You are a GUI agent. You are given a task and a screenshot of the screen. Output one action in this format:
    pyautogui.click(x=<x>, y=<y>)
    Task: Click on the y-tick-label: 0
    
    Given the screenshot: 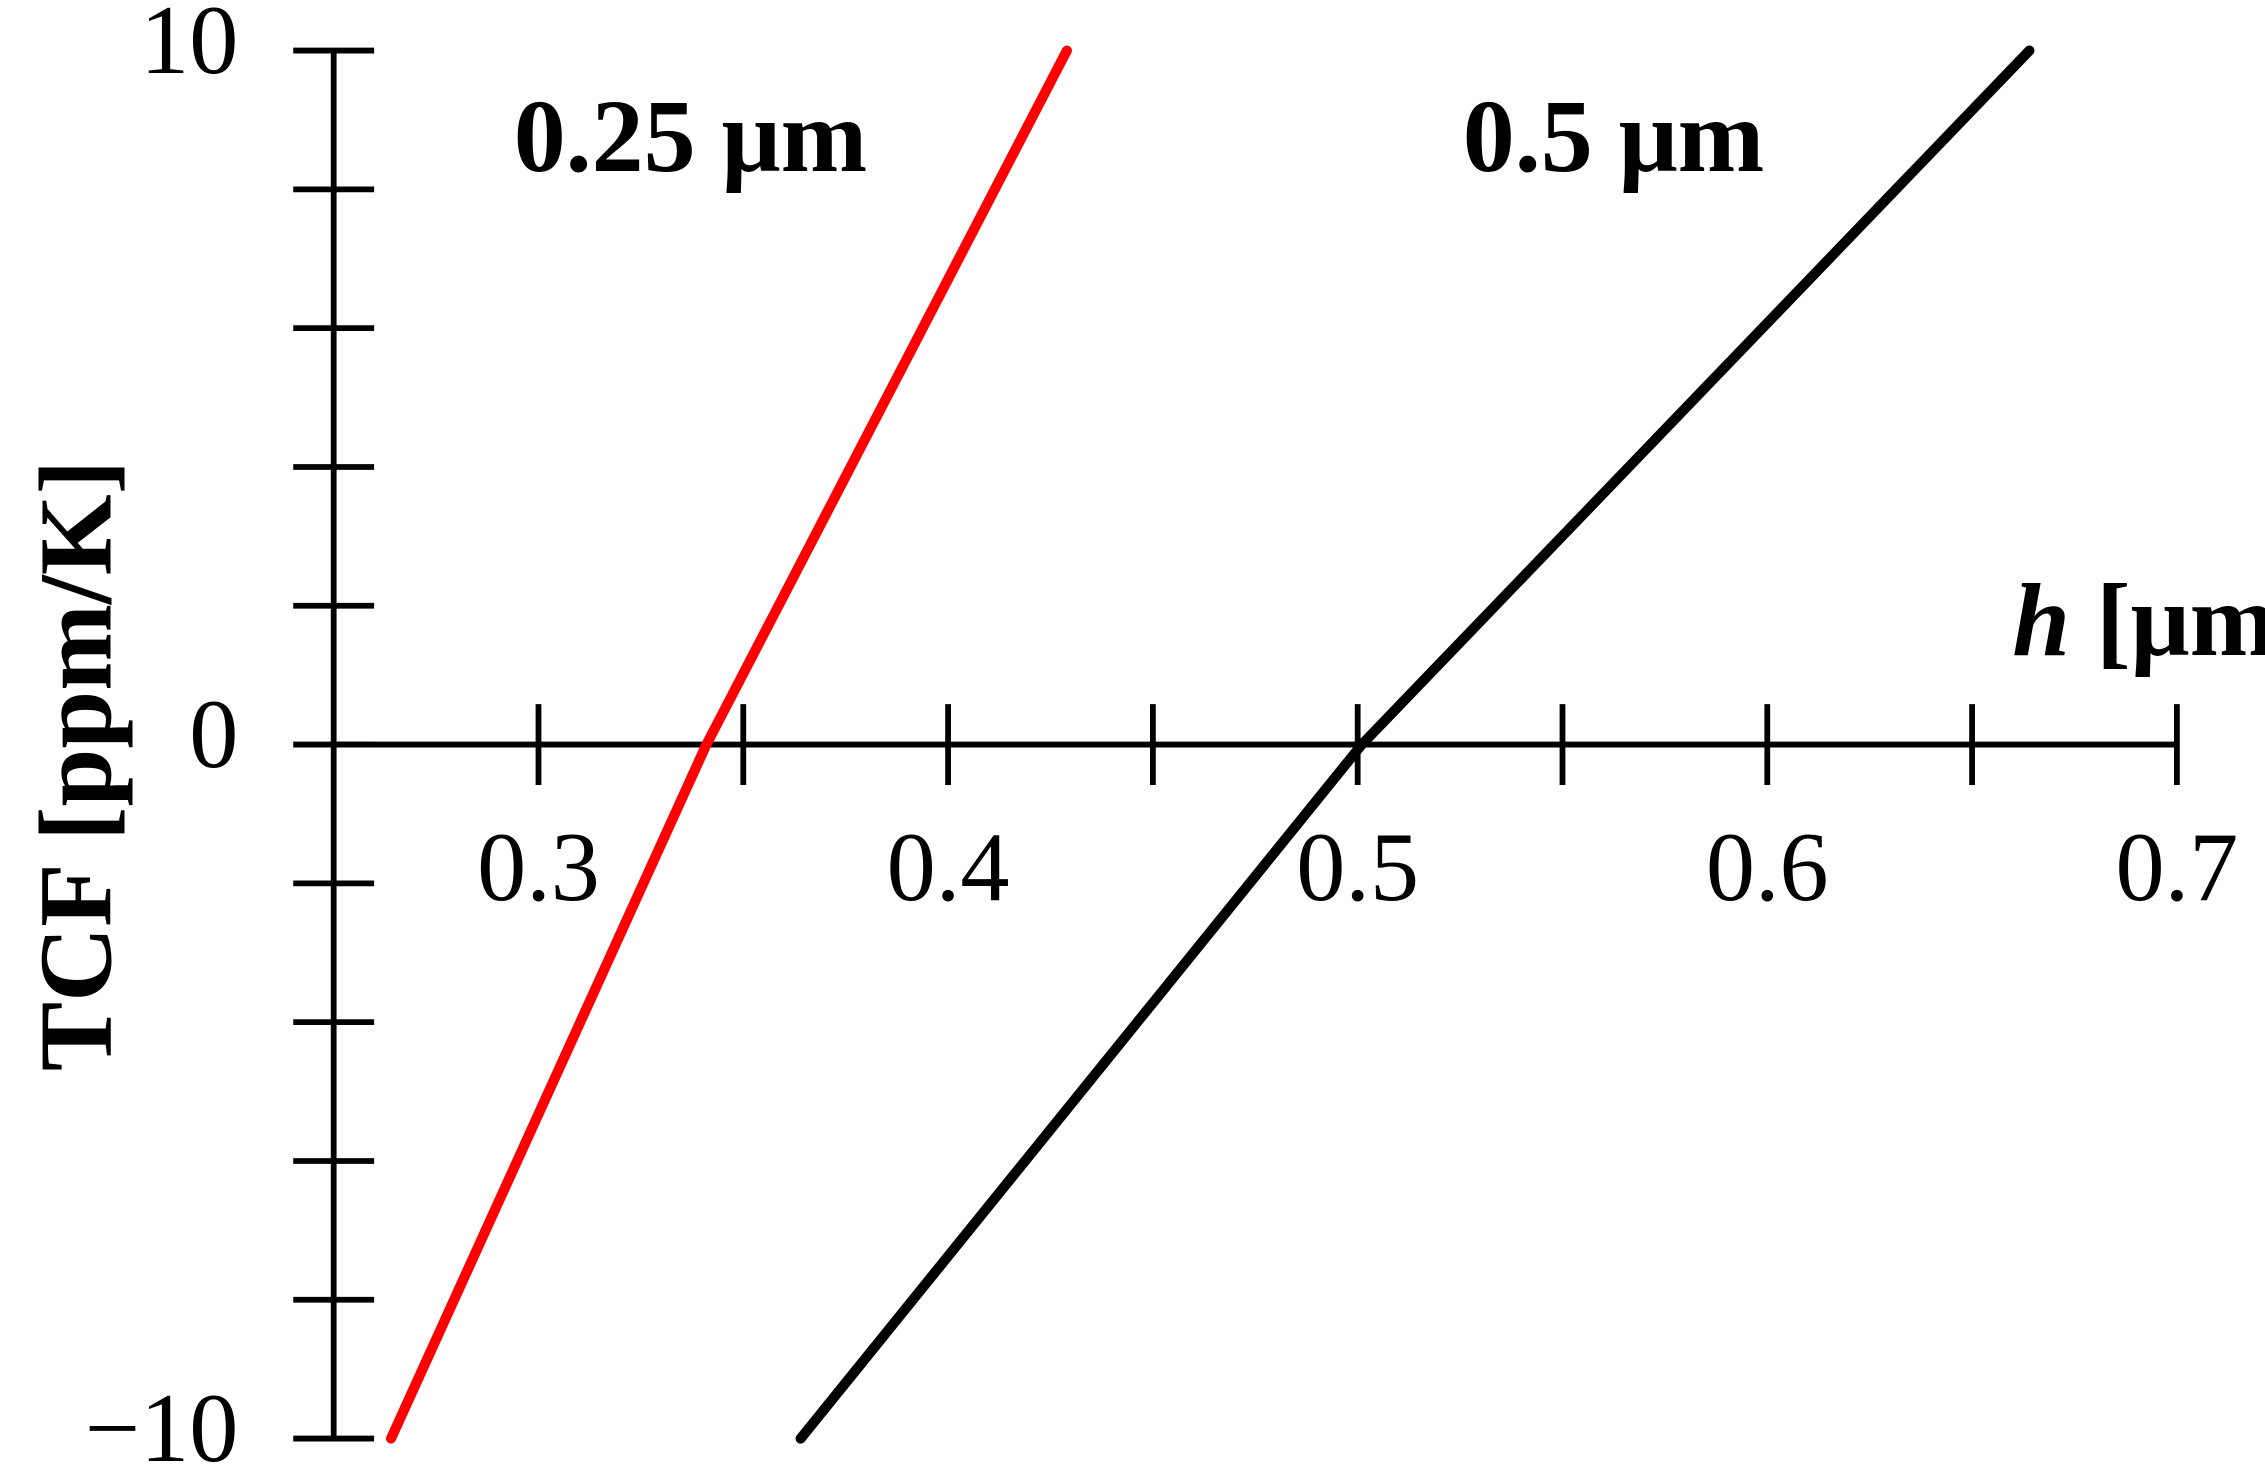 What is the action you would take?
    pyautogui.click(x=213, y=734)
    